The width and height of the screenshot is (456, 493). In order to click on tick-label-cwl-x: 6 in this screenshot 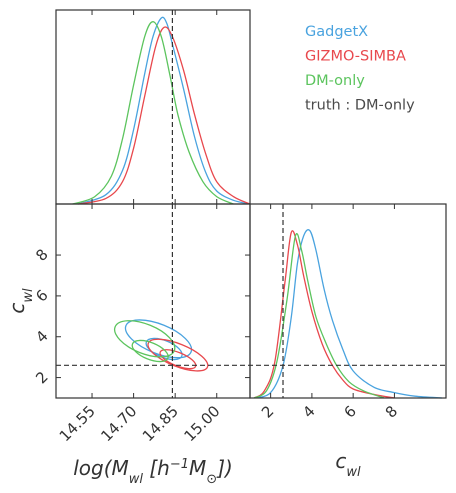, I will do `click(350, 411)`.